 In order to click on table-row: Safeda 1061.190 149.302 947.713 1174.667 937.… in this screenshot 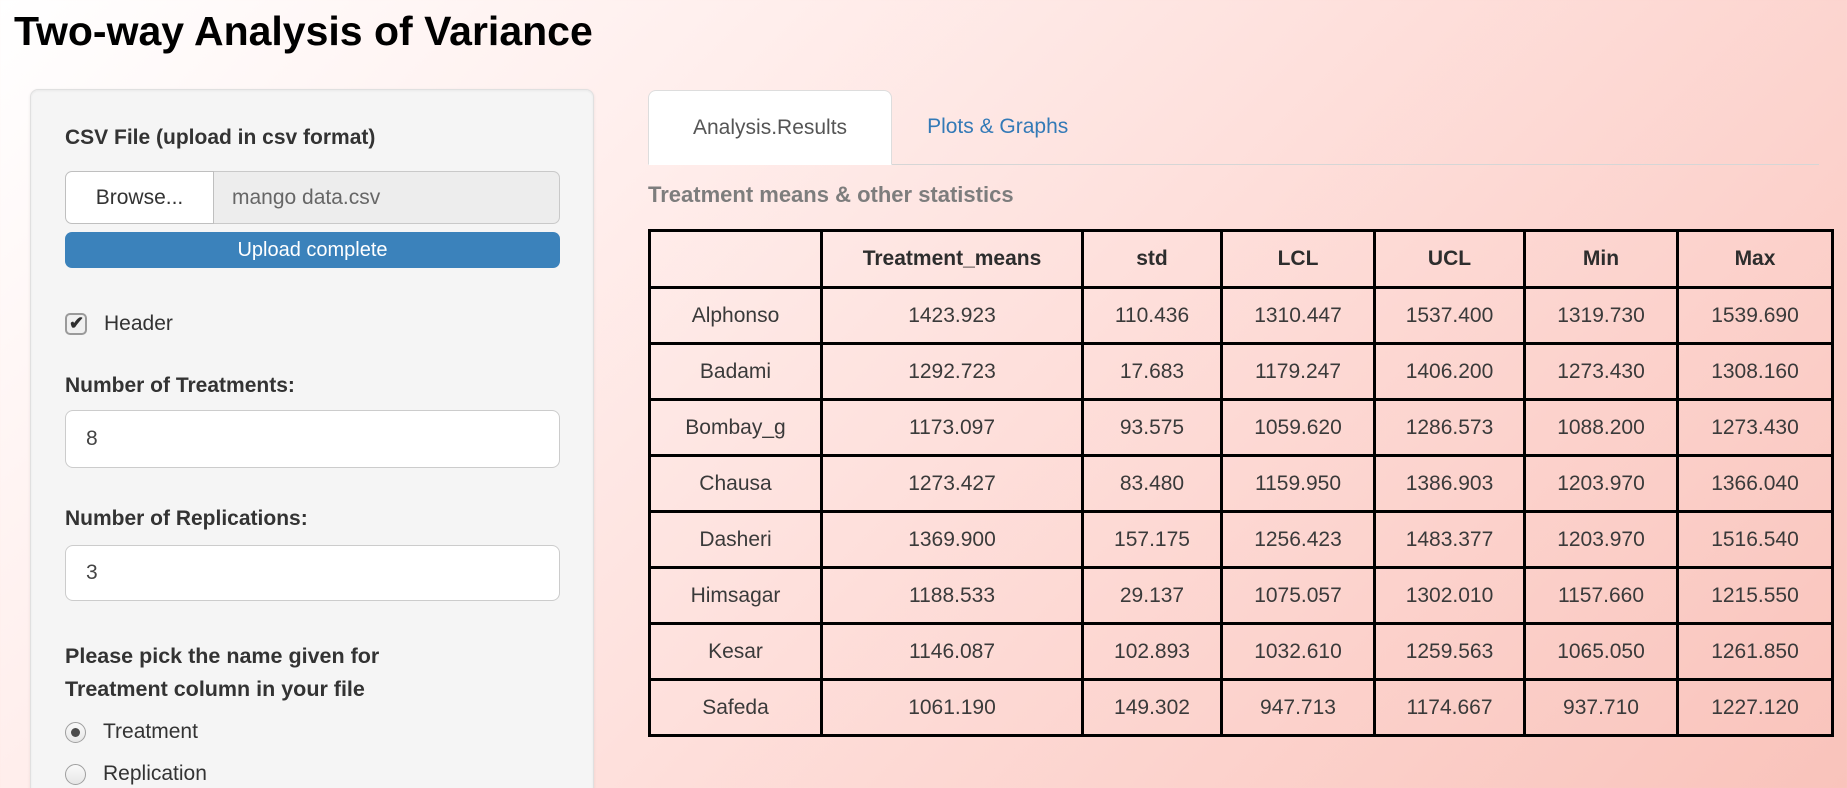, I will do `click(1241, 707)`.